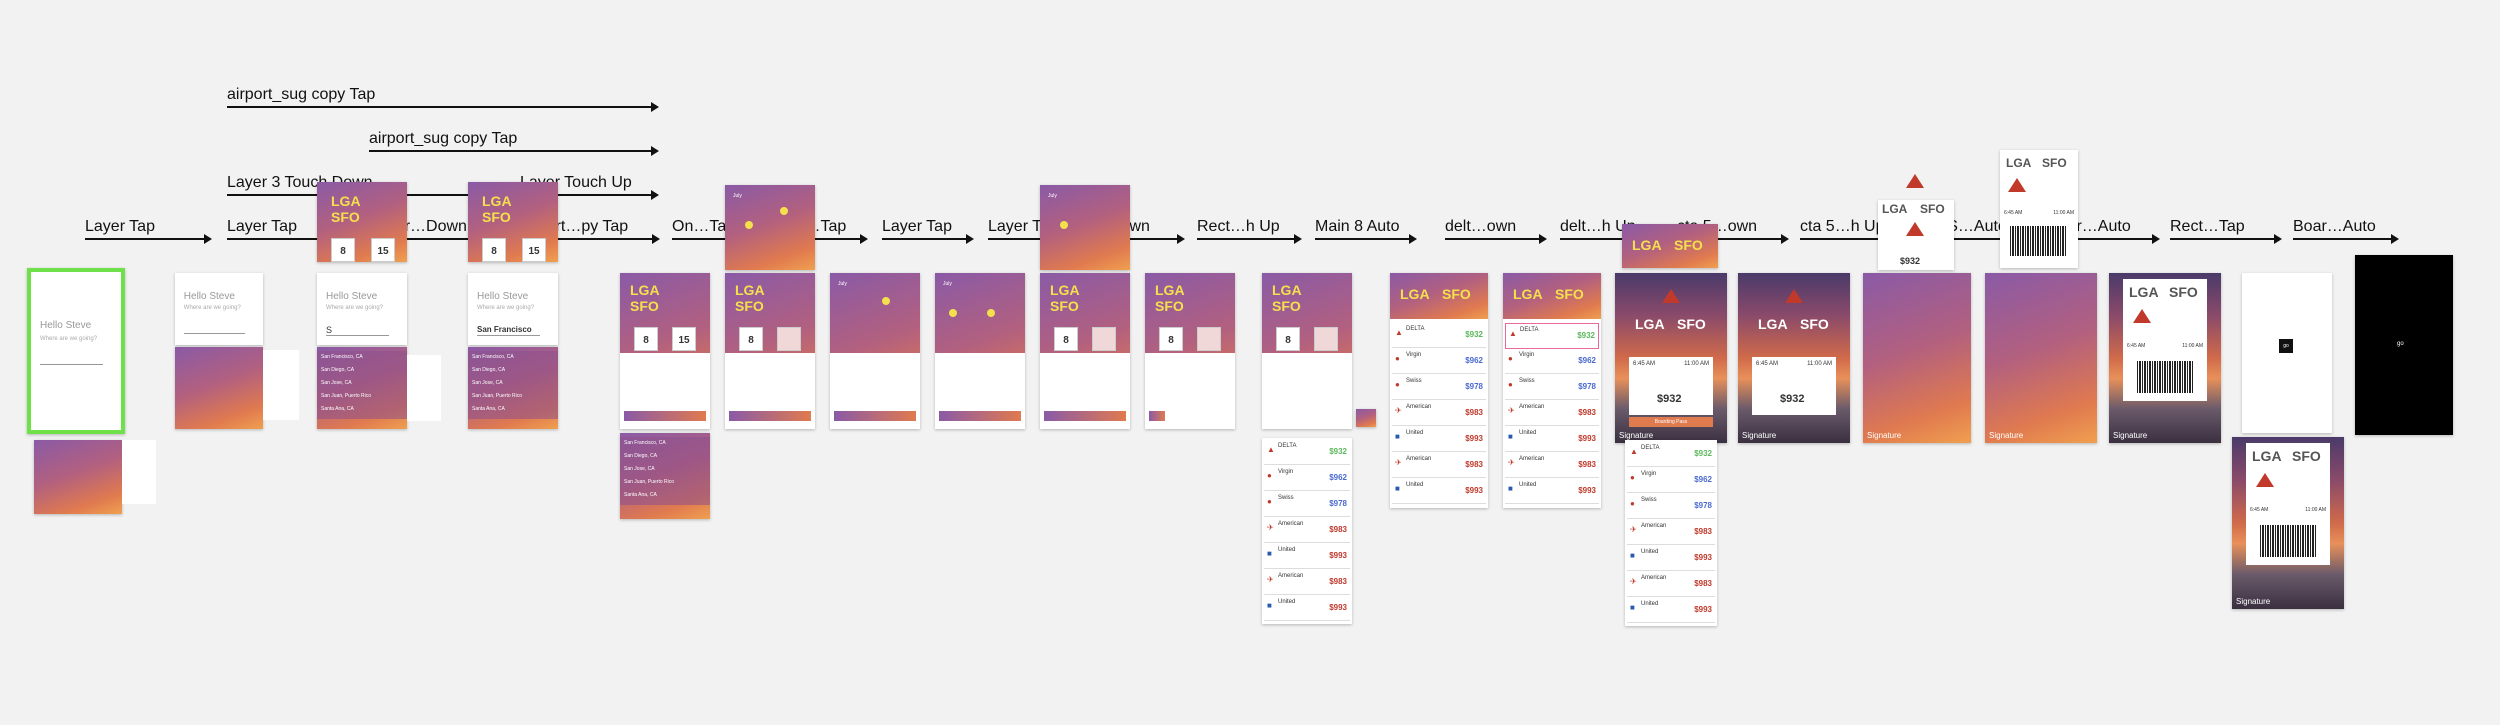 Image resolution: width=2500 pixels, height=725 pixels. Describe the element at coordinates (219, 309) in the screenshot. I see `screen-greeting: Hello Steve Where are we going?` at that location.